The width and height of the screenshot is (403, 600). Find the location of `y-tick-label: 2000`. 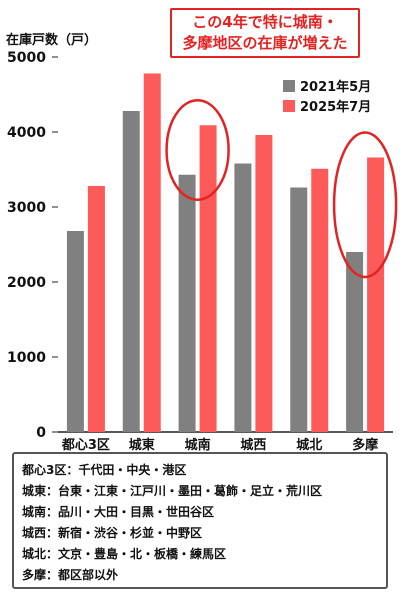

y-tick-label: 2000 is located at coordinates (26, 283).